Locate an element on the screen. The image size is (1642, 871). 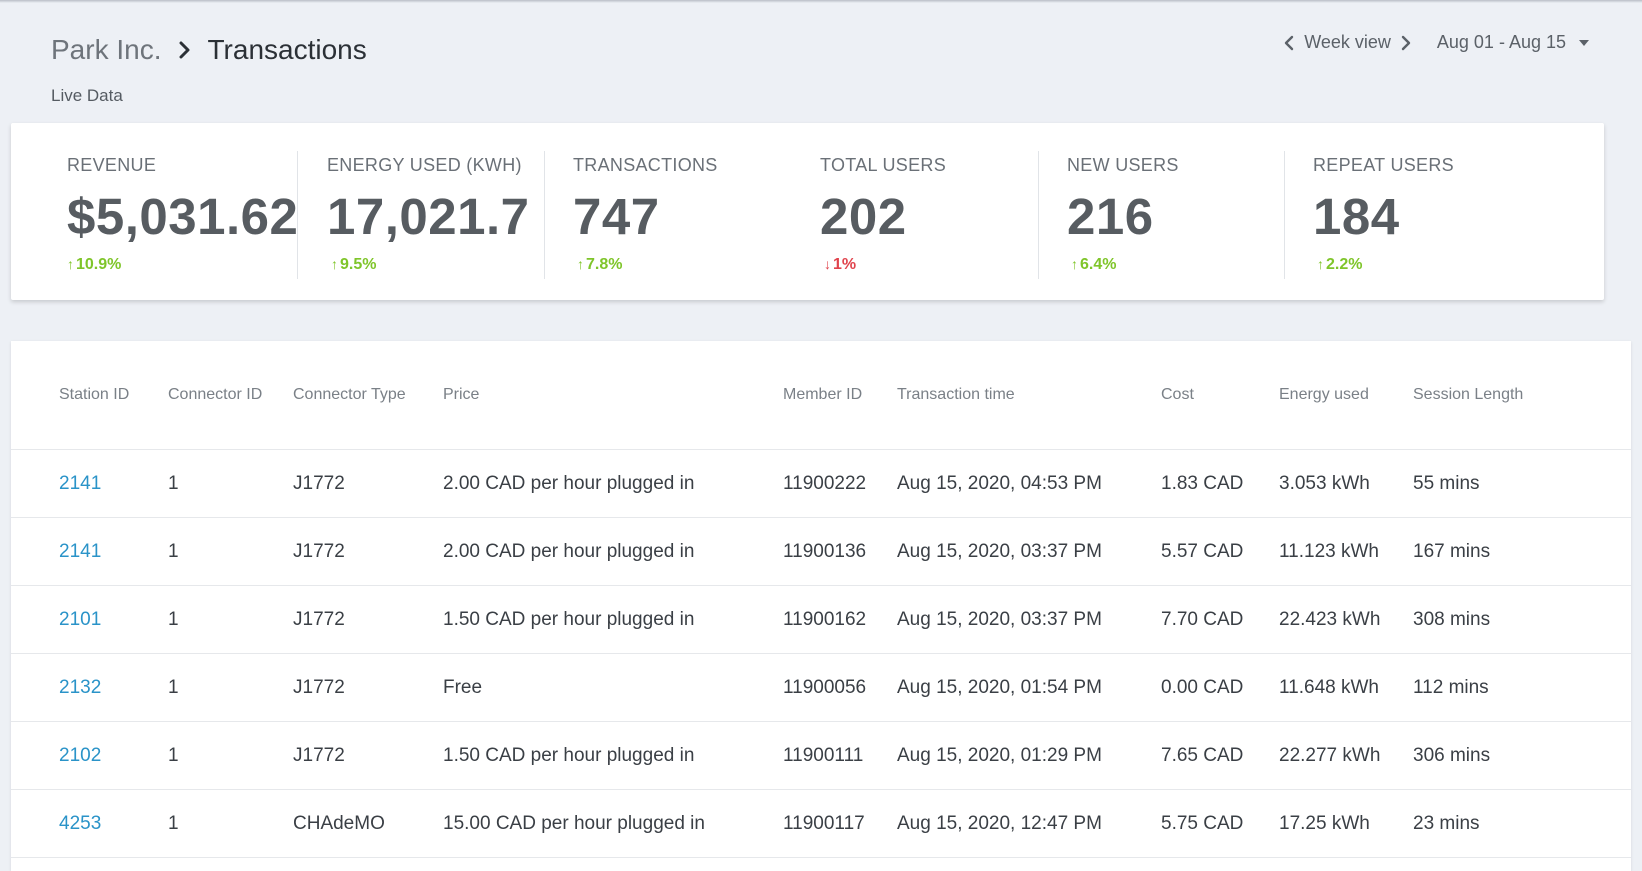
station-id-link: 2102 is located at coordinates (80, 755).